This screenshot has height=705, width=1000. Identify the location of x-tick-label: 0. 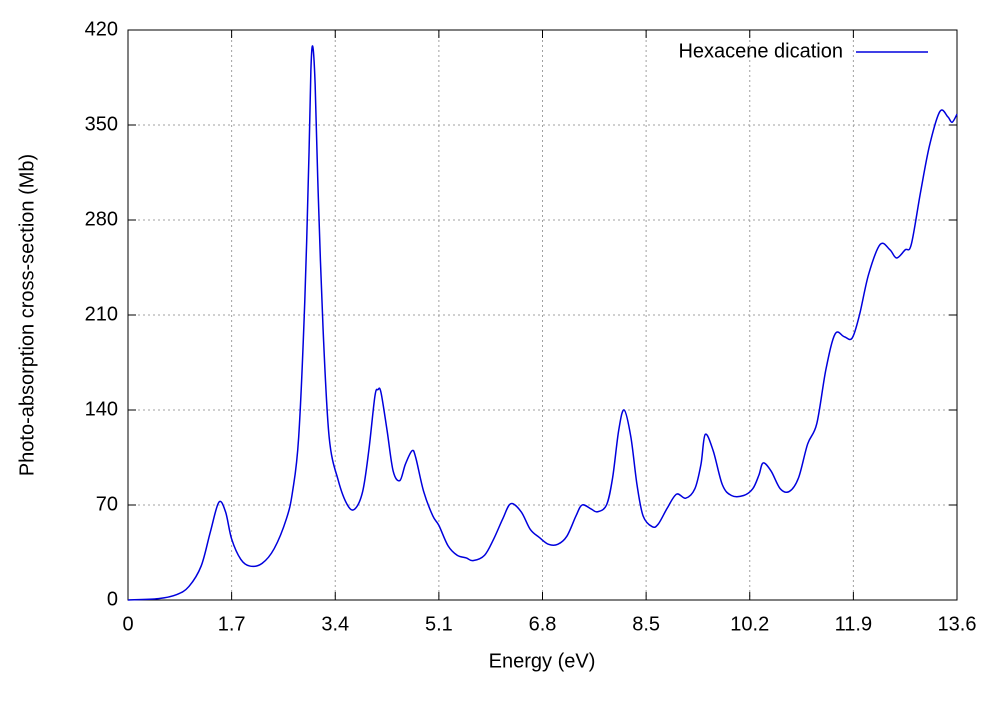
(127, 624).